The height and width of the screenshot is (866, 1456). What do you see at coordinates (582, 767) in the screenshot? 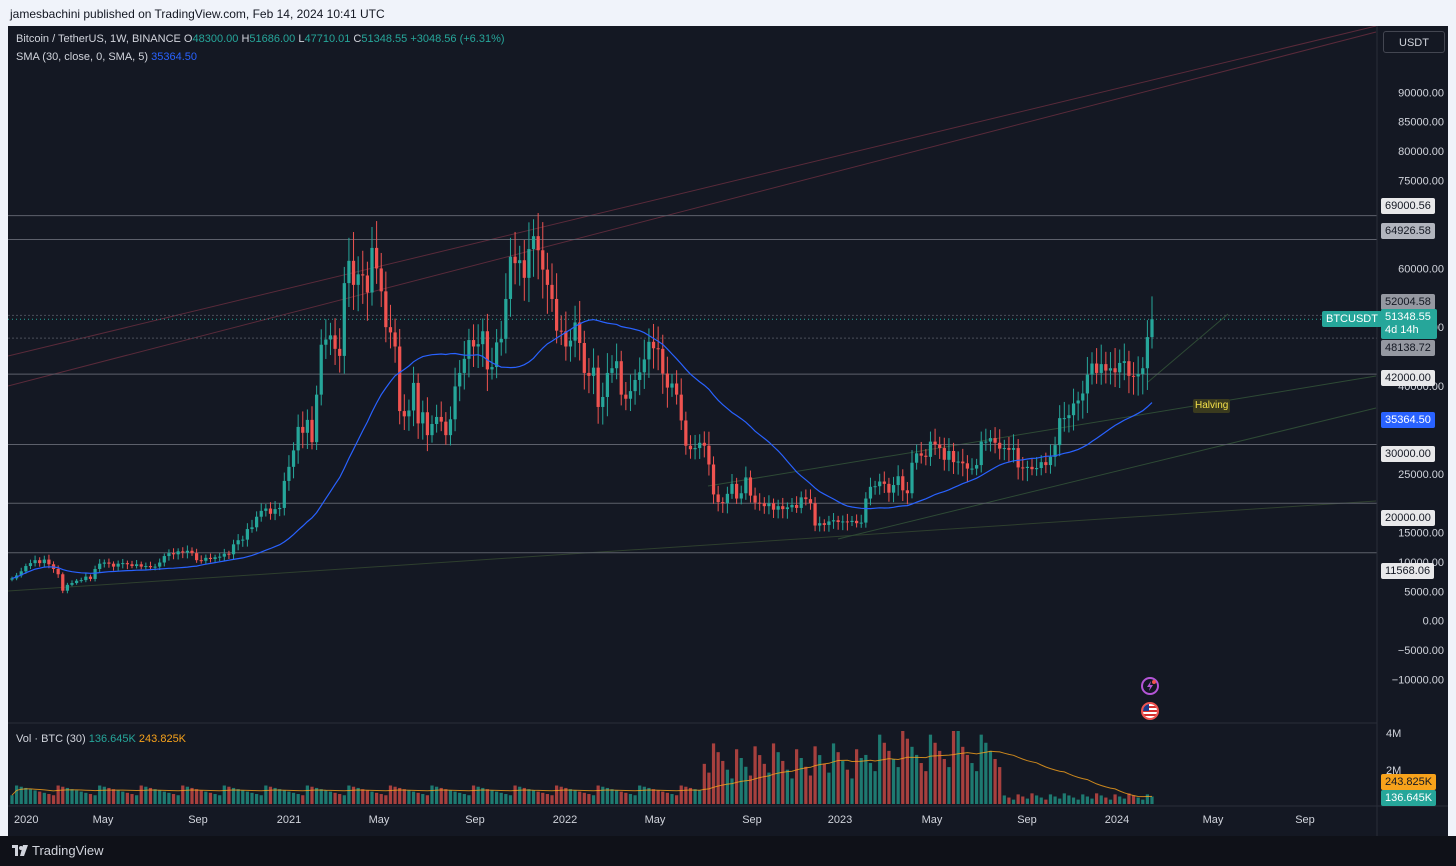
I see `volume-bars` at bounding box center [582, 767].